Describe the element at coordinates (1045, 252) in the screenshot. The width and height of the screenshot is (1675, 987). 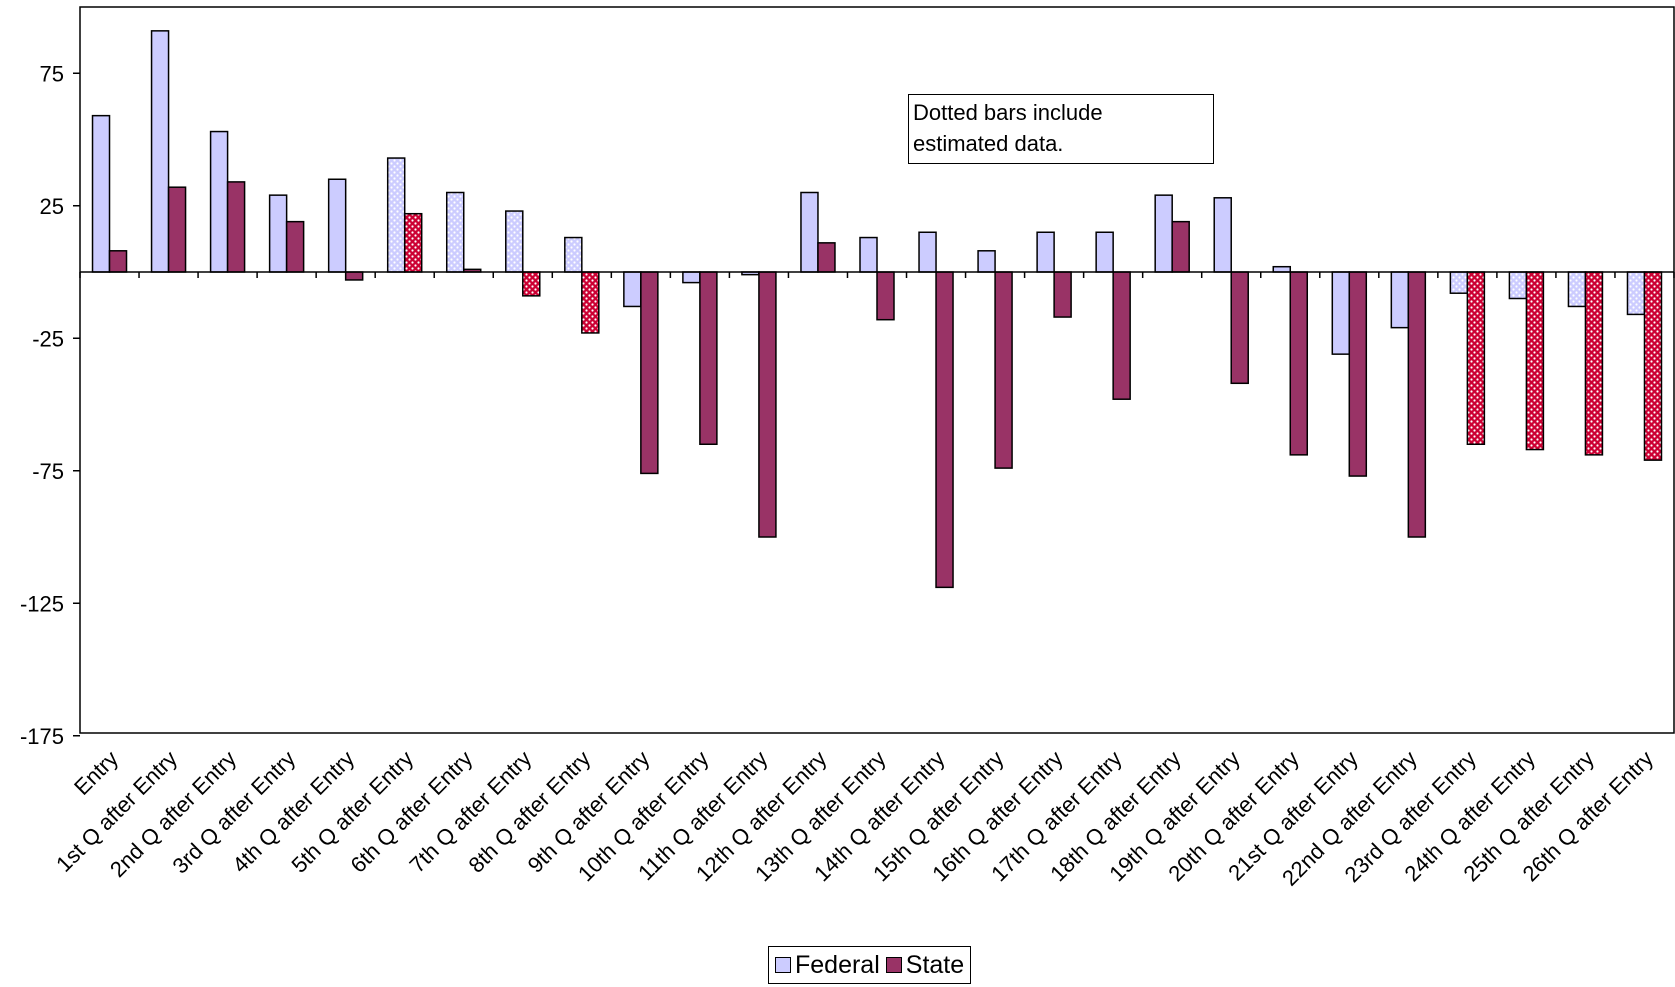
I see `bar-federal-16th-q-after-entry` at that location.